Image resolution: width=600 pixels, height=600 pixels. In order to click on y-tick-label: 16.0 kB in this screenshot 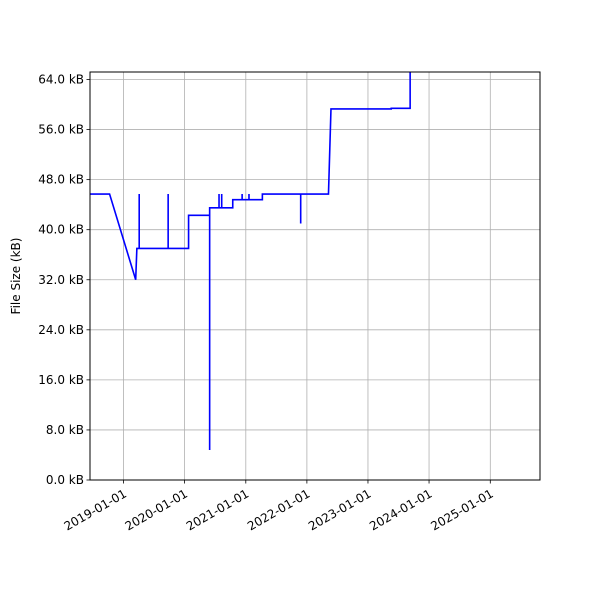, I will do `click(61, 380)`.